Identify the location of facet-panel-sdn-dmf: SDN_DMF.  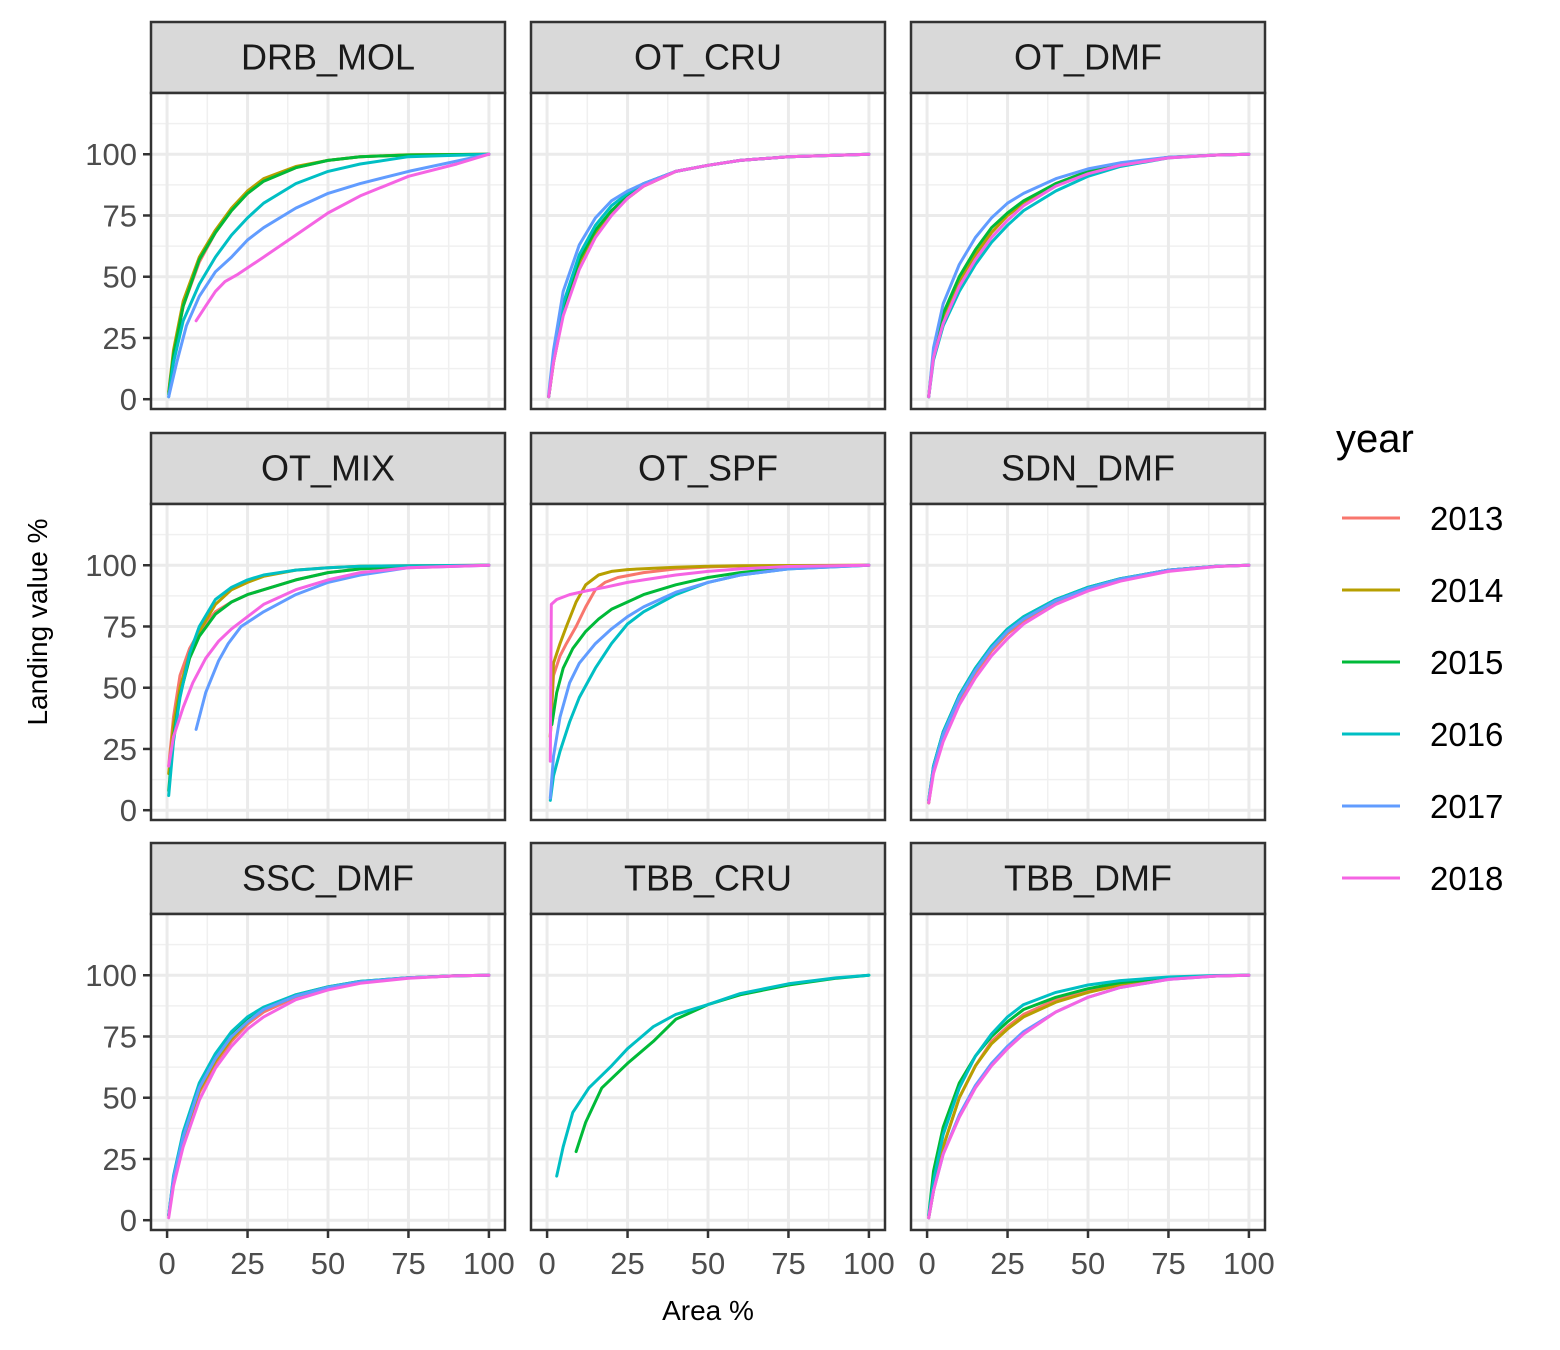
(1088, 626).